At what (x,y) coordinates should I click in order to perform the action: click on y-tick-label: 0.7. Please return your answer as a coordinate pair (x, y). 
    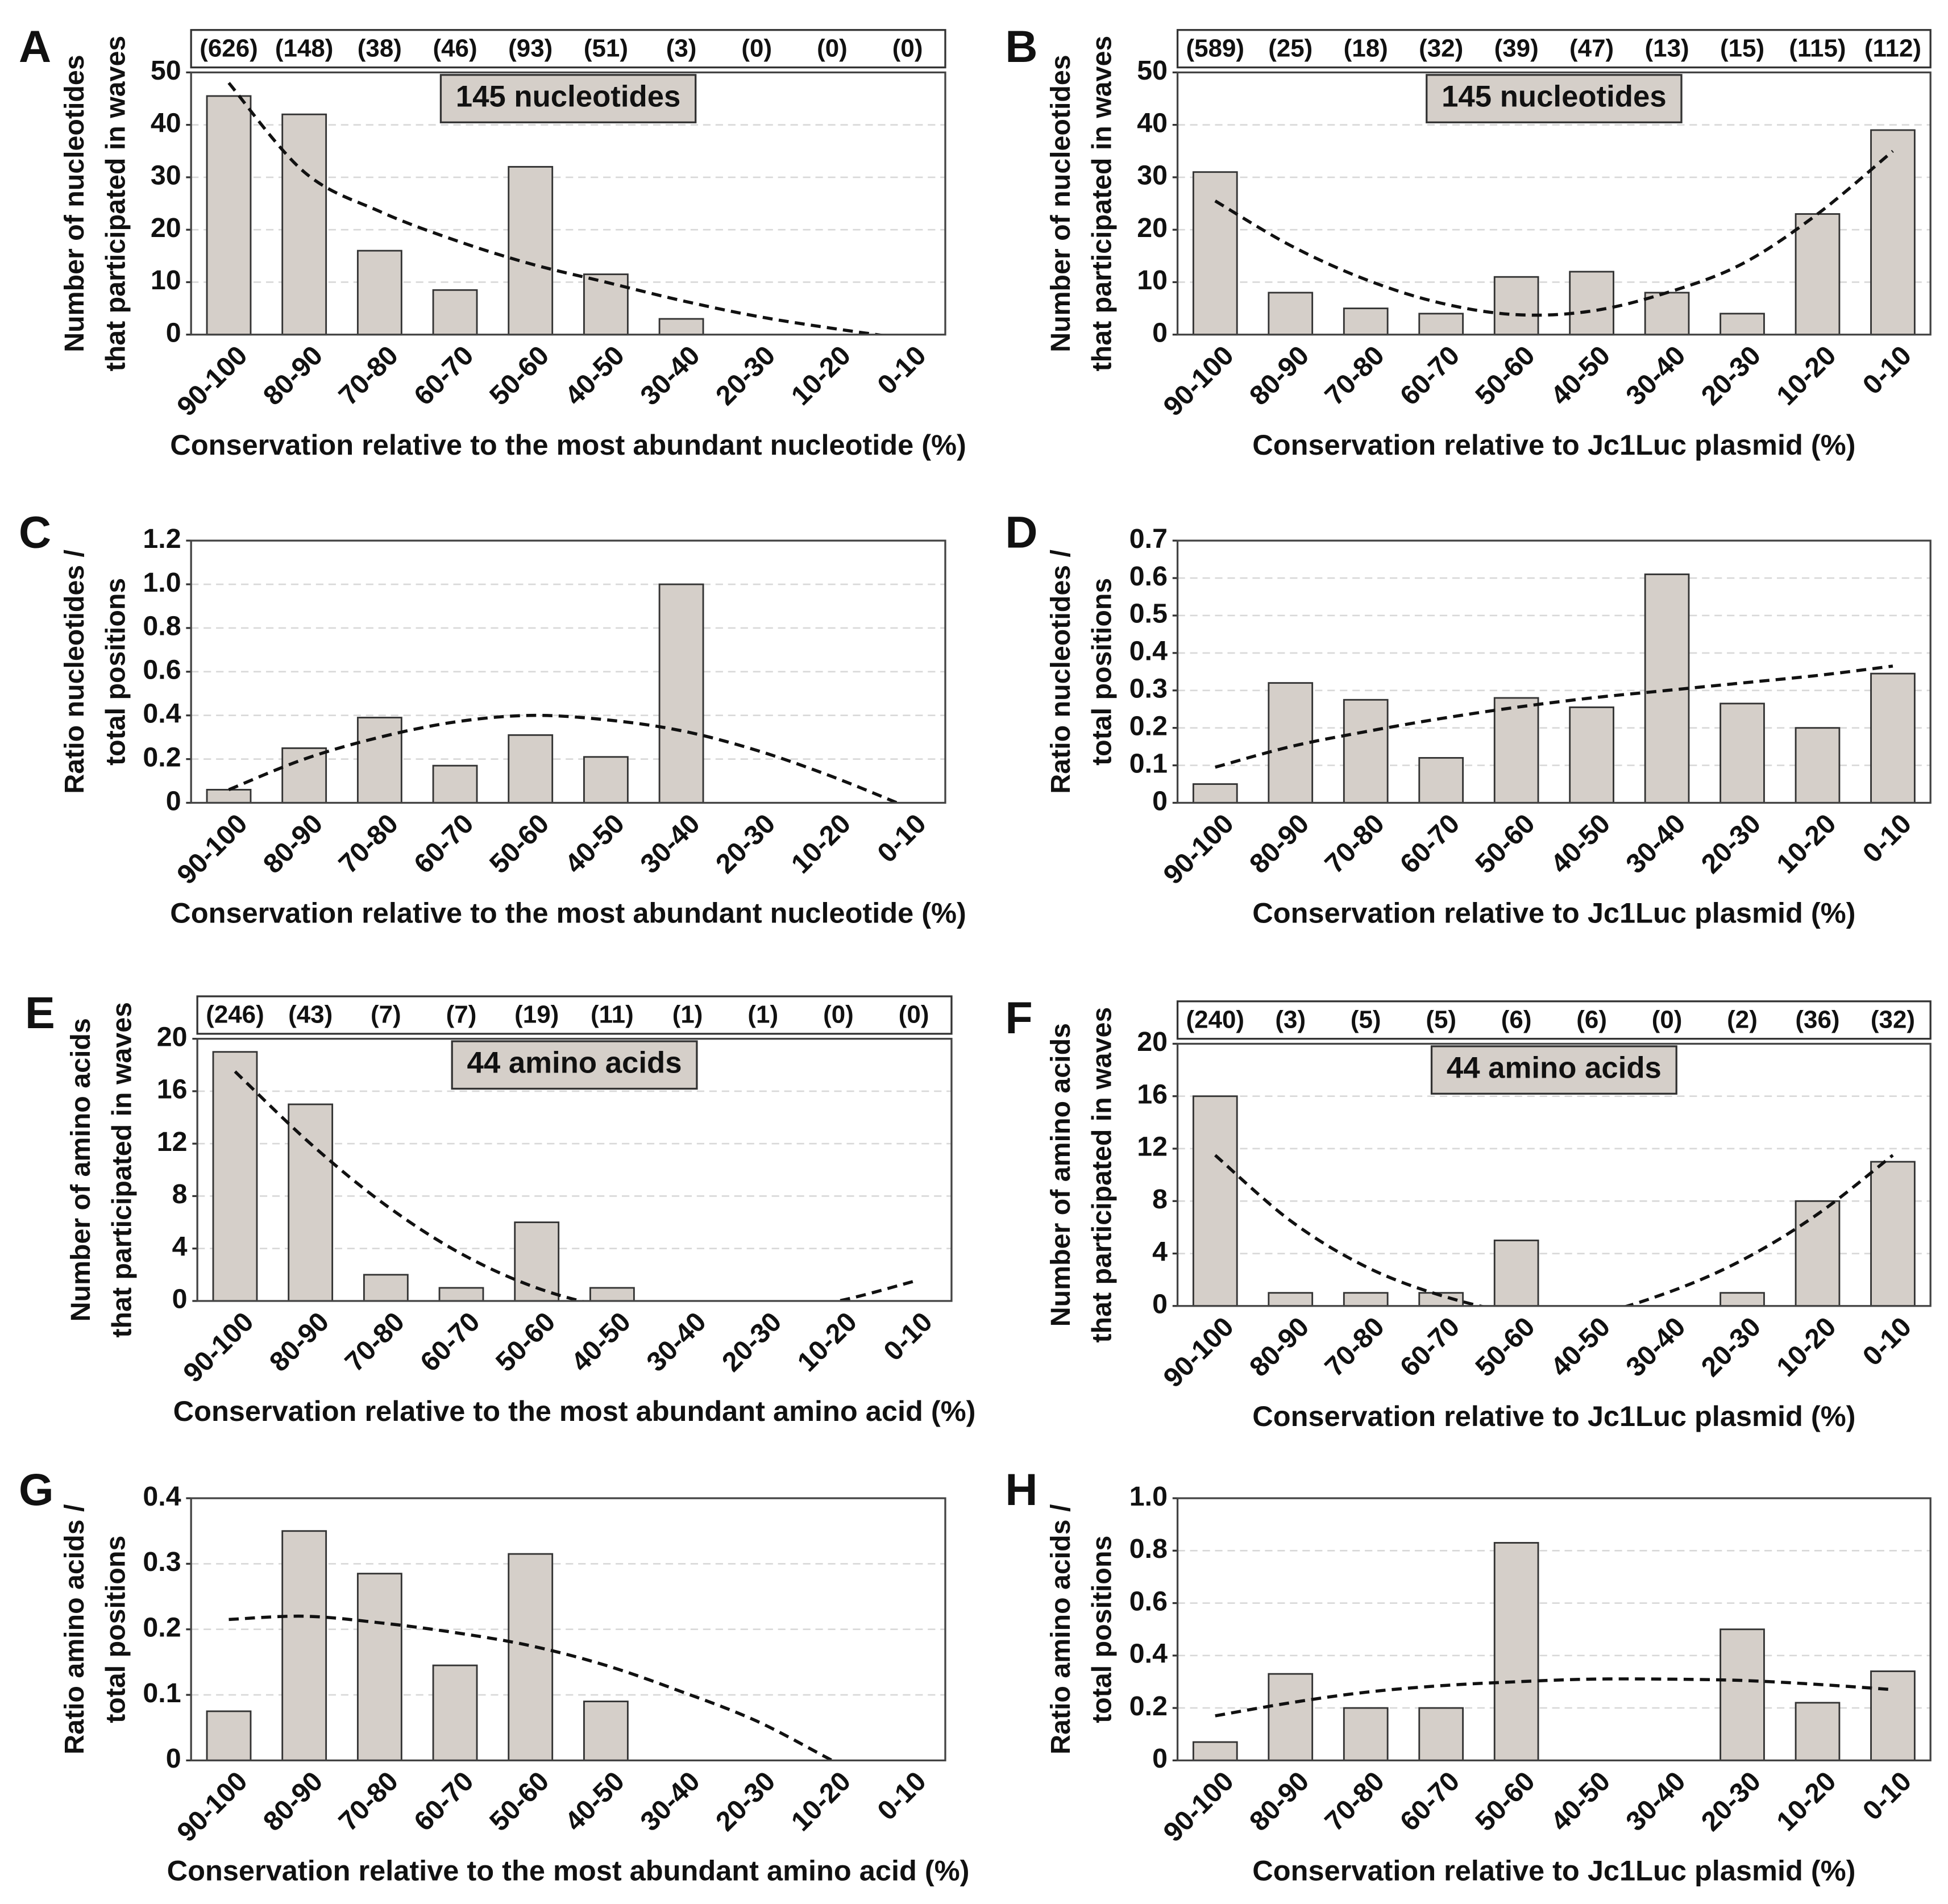
    Looking at the image, I should click on (1148, 538).